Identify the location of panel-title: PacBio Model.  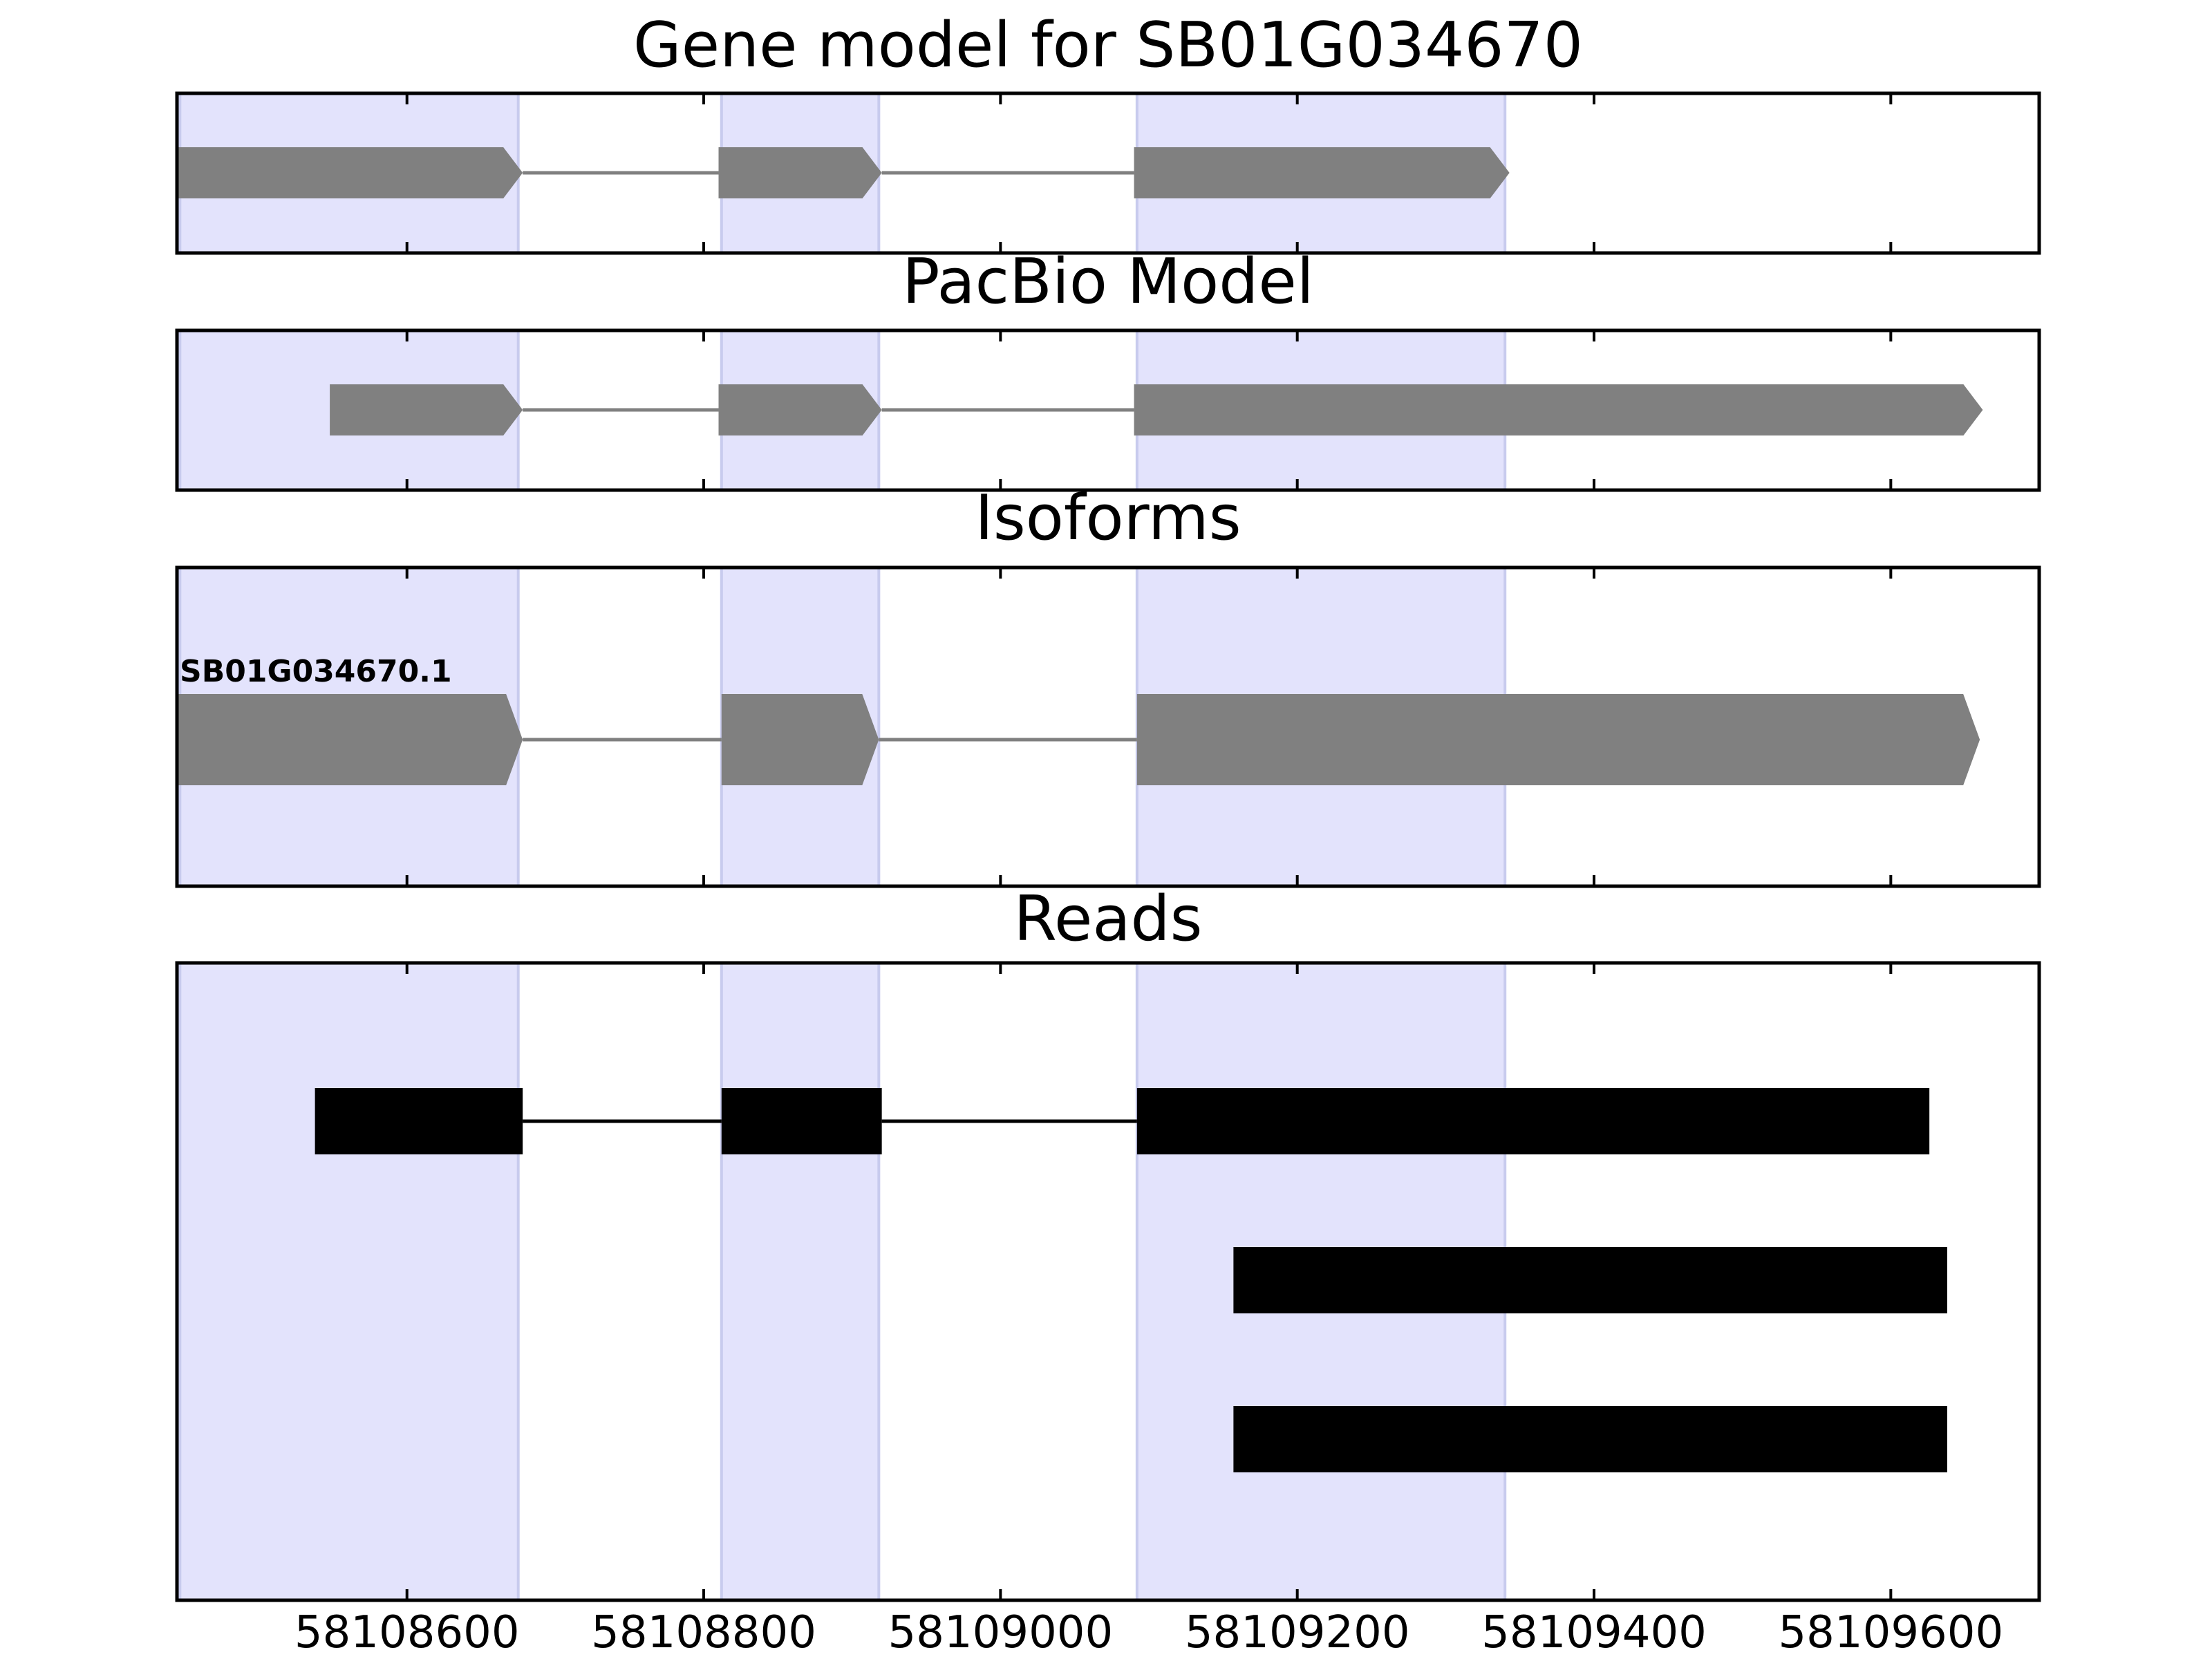
(1108, 281).